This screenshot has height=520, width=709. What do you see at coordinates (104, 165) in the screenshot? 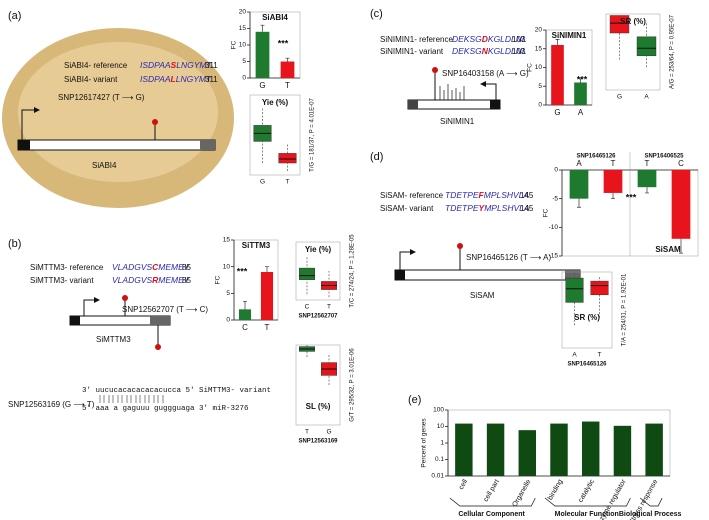
I see `gene-name: SiABI4` at bounding box center [104, 165].